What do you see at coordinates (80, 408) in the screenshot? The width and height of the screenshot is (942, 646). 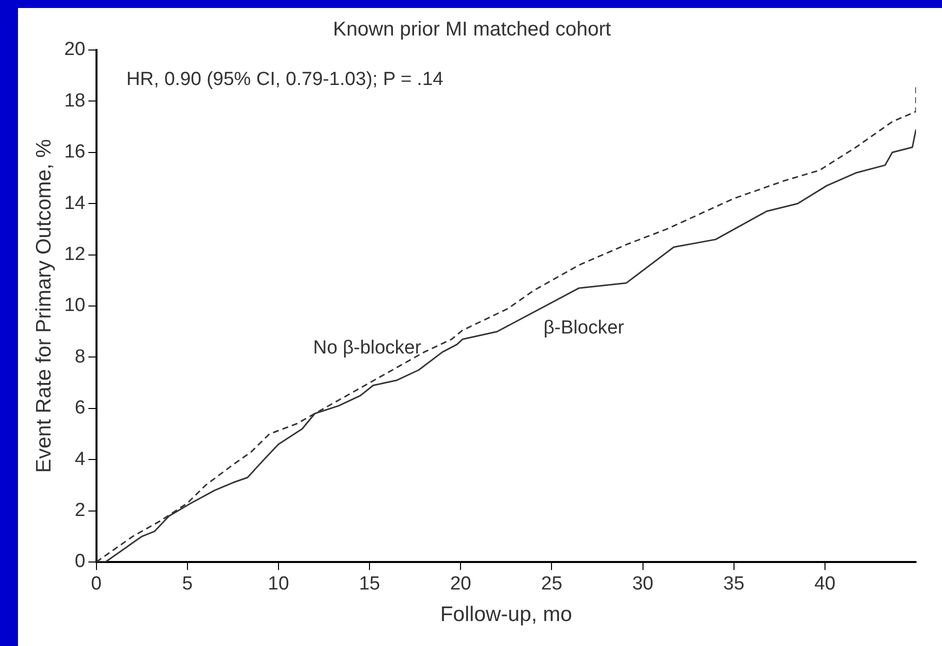 I see `y-tick-label: 6` at bounding box center [80, 408].